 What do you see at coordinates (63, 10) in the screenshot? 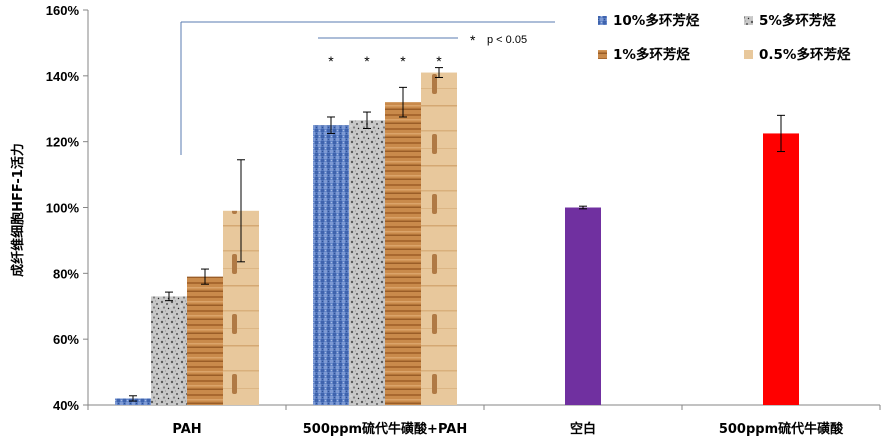
I see `y-tick-label: 160%` at bounding box center [63, 10].